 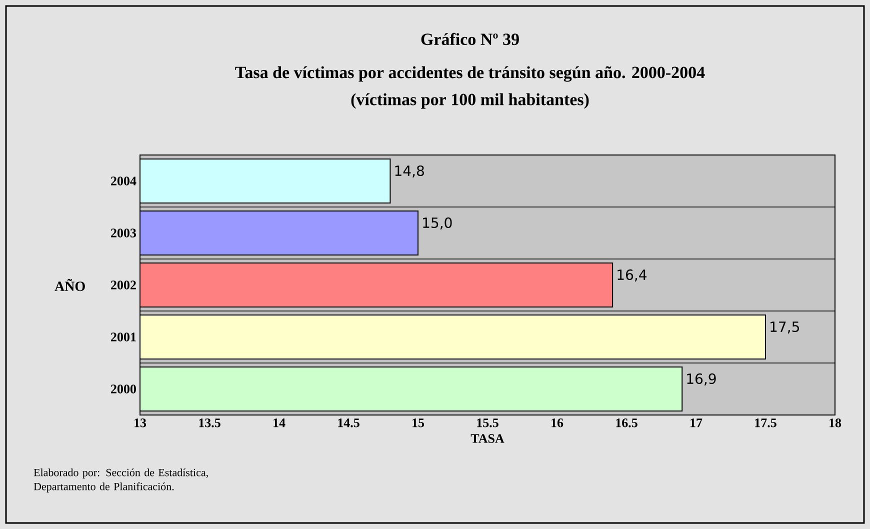 What do you see at coordinates (470, 74) in the screenshot?
I see `chart-subtitle: Tasa de víctimas por accidentes de tránsito según año. 2000-2004` at bounding box center [470, 74].